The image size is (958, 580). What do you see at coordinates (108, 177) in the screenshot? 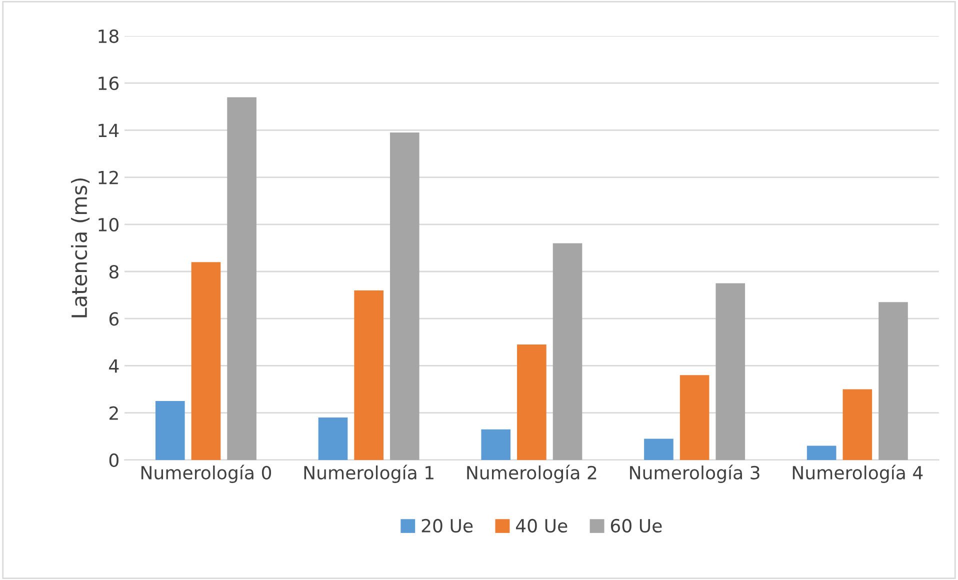
I see `y-tick-label: 12` at bounding box center [108, 177].